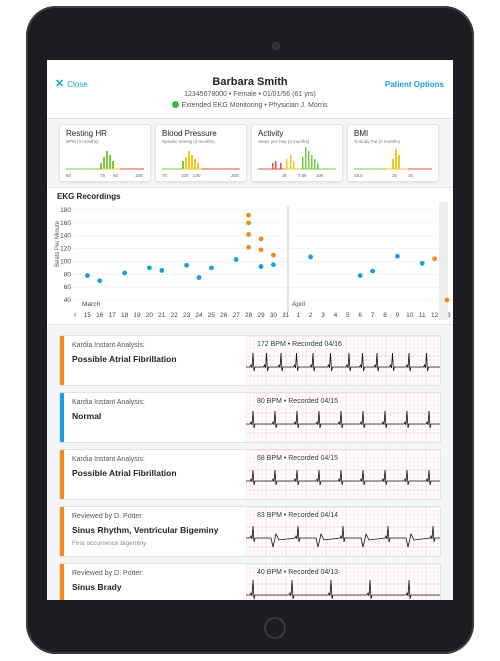  What do you see at coordinates (299, 344) in the screenshot?
I see `recording-meta: 172 BPM • Recorded 04/16` at bounding box center [299, 344].